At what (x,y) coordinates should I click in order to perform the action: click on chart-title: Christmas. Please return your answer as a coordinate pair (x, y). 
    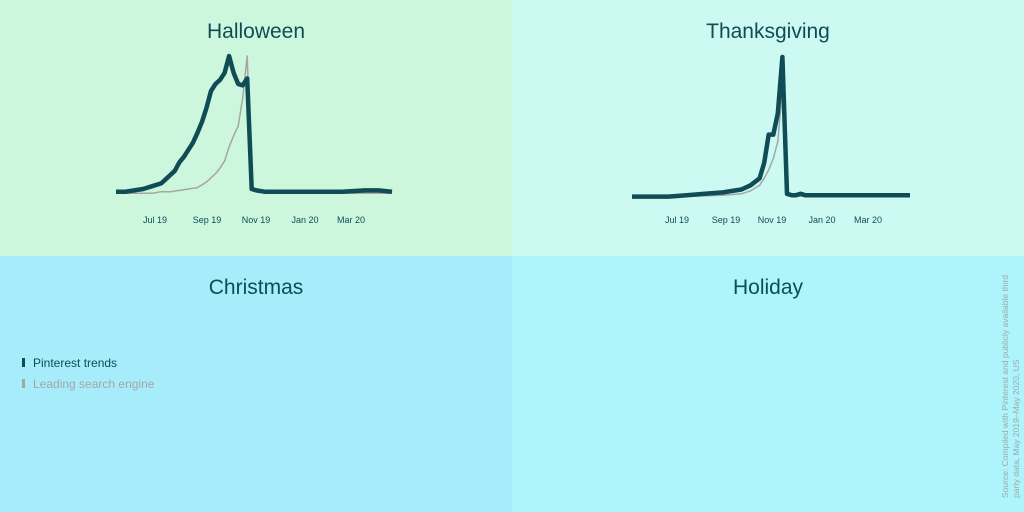
    Looking at the image, I should click on (256, 287).